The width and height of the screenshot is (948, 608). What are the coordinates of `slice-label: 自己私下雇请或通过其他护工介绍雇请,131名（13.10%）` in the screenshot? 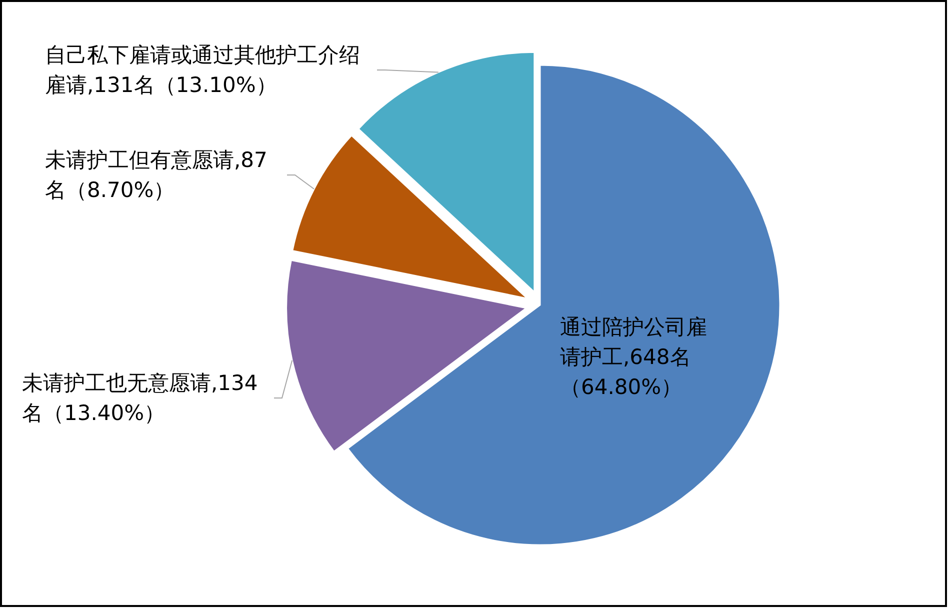 It's located at (203, 70).